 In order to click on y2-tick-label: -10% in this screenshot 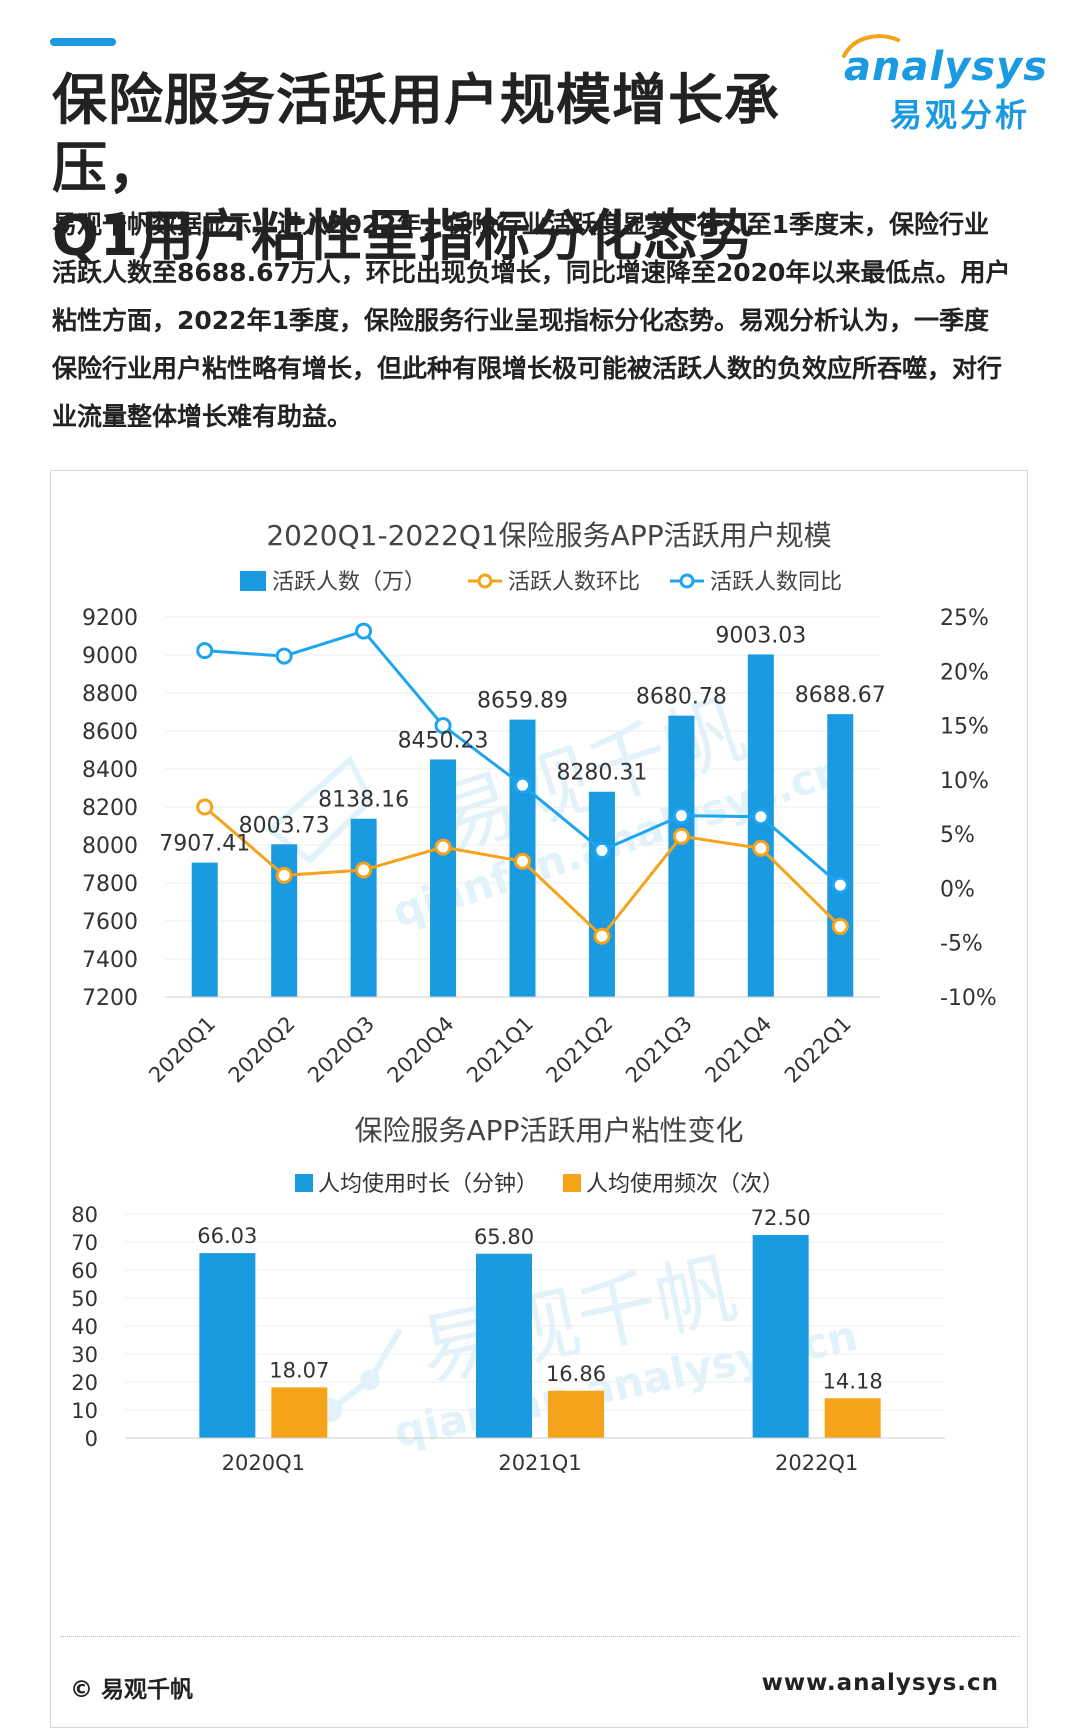, I will do `click(968, 998)`.